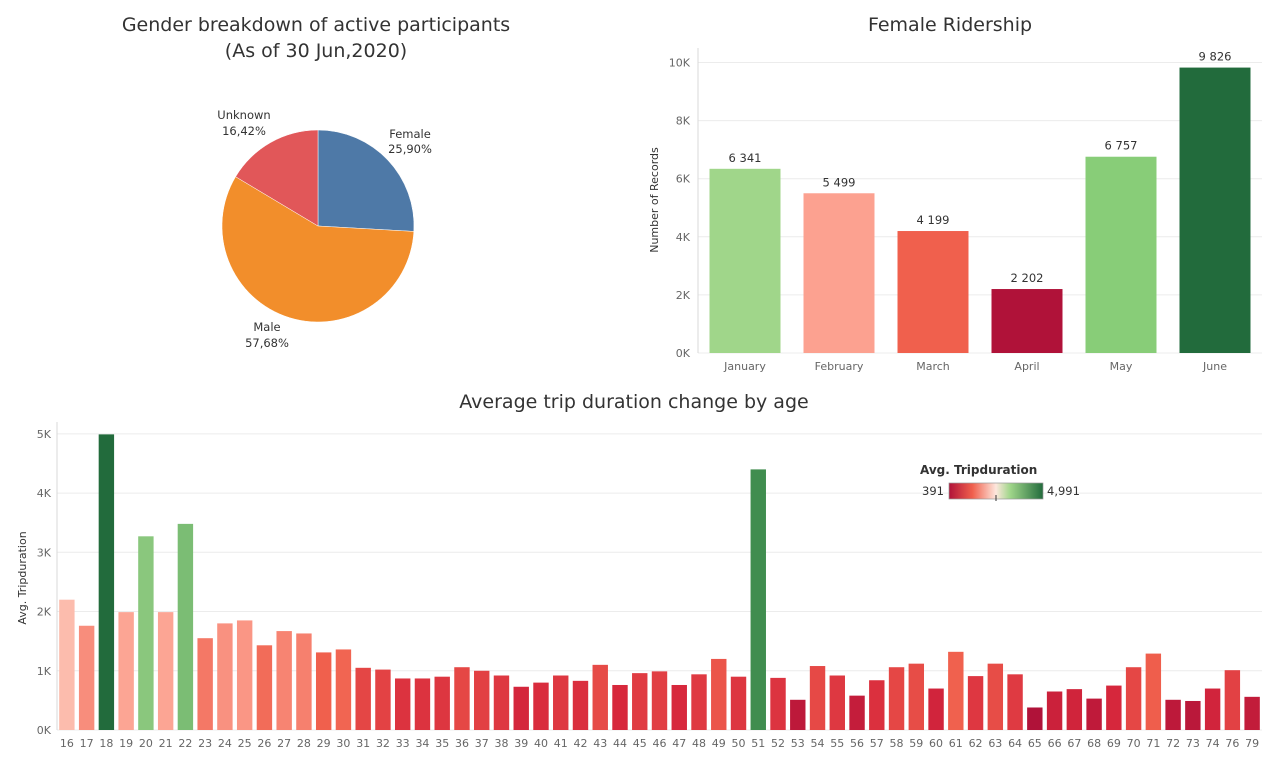  What do you see at coordinates (521, 743) in the screenshot?
I see `trip-duration-x-tick: 39` at bounding box center [521, 743].